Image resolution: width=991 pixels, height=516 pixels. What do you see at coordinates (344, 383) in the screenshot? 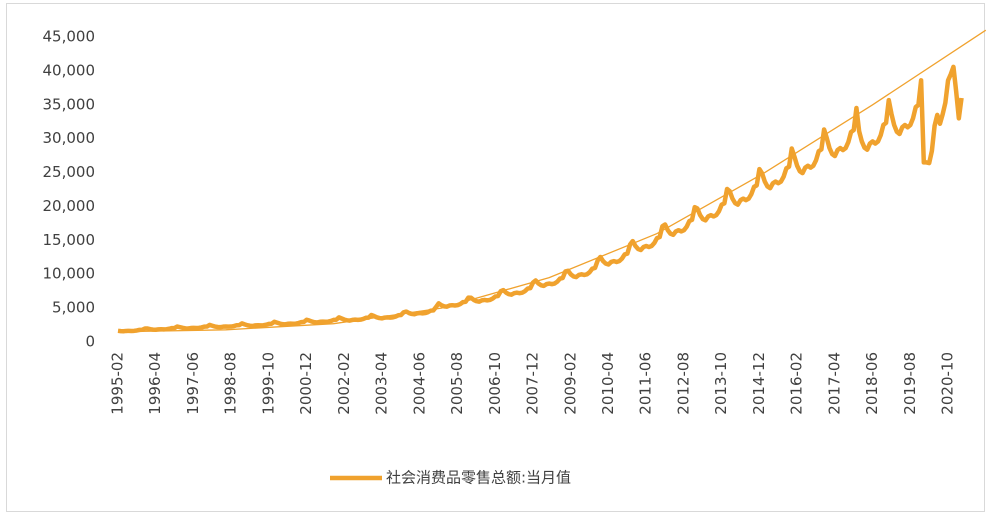
I see `x-tick-label: 2002-02` at bounding box center [344, 383].